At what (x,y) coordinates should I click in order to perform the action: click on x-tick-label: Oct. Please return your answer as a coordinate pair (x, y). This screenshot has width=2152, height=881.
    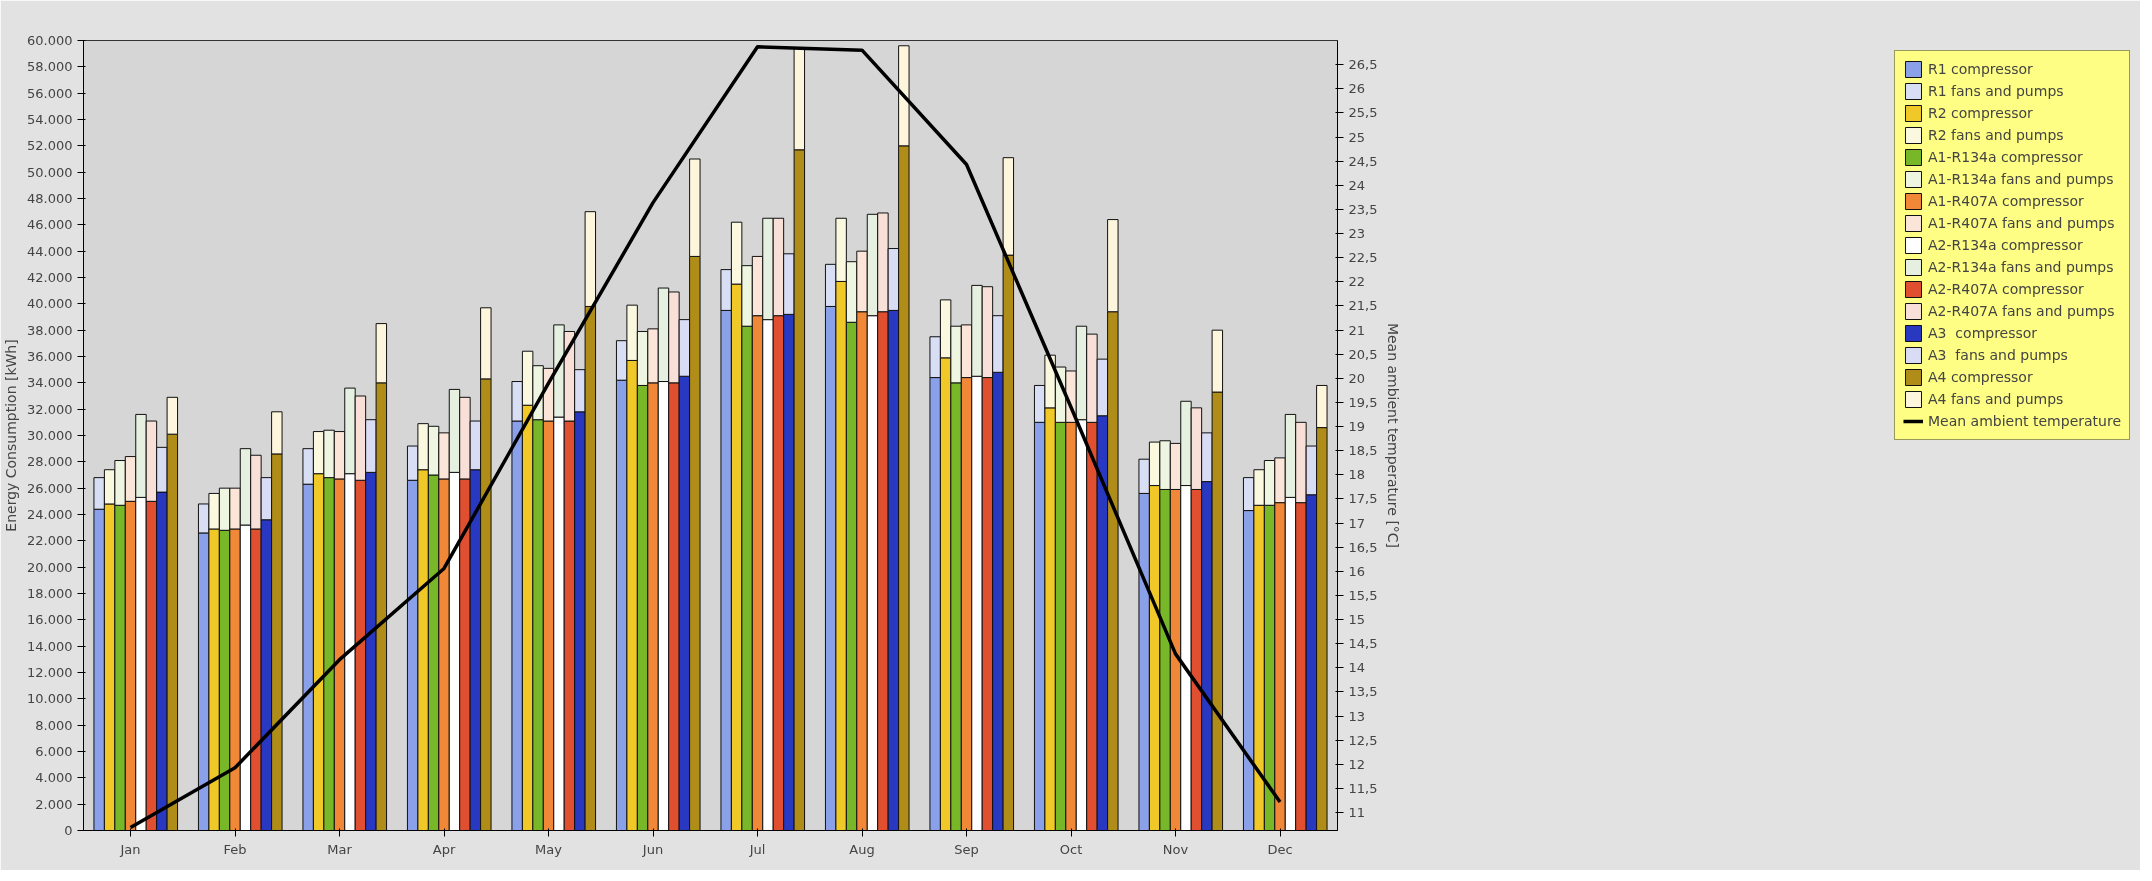
    Looking at the image, I should click on (1071, 849).